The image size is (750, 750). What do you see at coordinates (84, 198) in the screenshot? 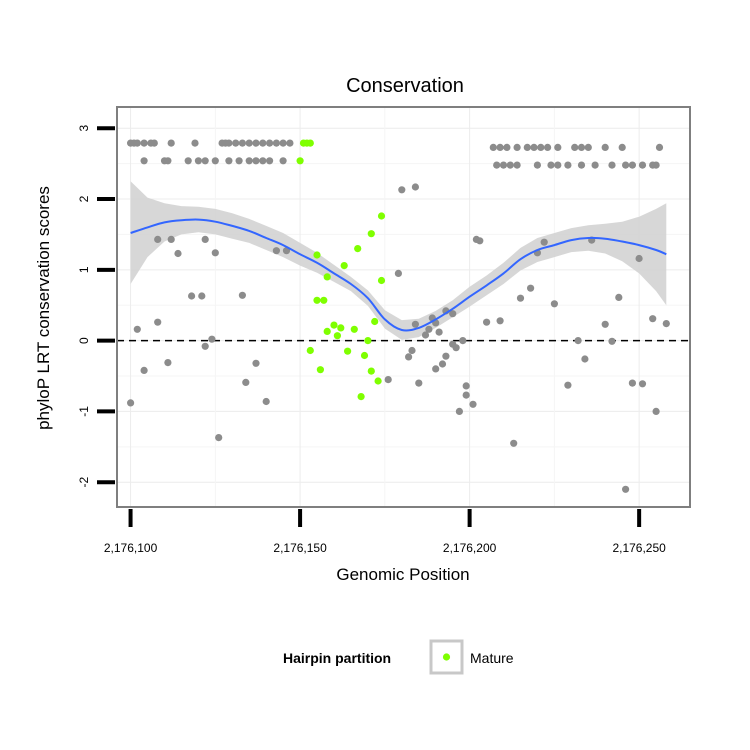
I see `y-tick-label: 2` at bounding box center [84, 198].